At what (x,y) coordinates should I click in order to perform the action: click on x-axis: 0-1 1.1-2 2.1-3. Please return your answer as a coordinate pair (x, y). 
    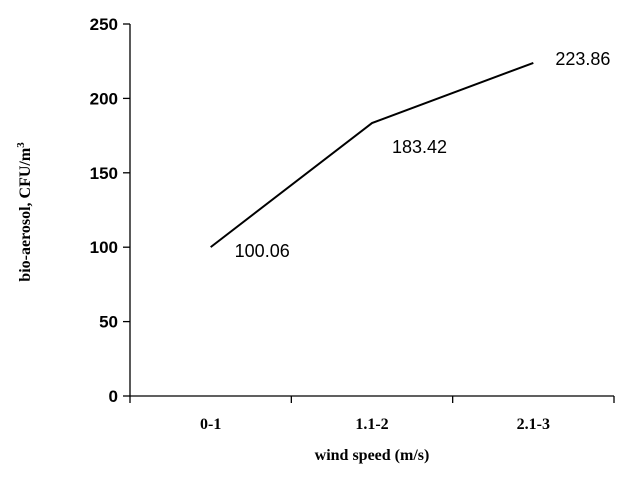
    Looking at the image, I should click on (372, 414).